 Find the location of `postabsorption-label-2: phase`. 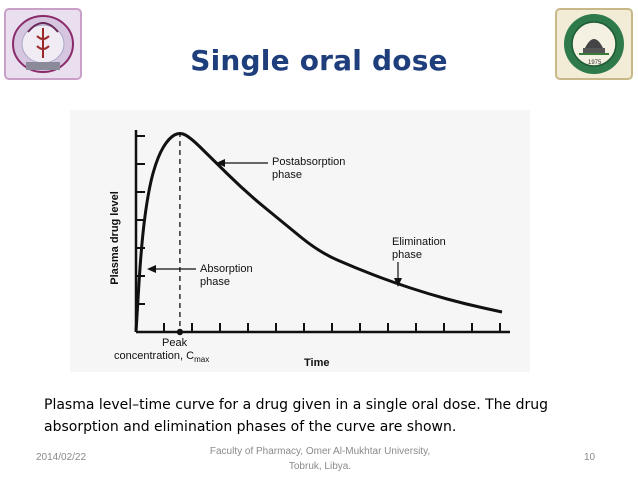

postabsorption-label-2: phase is located at coordinates (287, 175).